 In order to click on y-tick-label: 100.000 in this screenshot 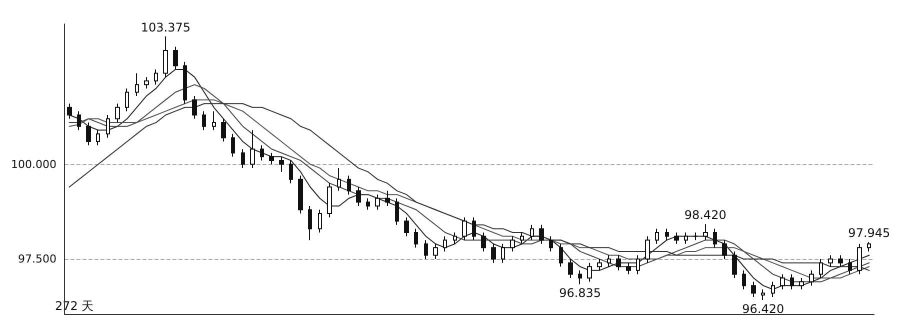, I will do `click(33, 164)`.